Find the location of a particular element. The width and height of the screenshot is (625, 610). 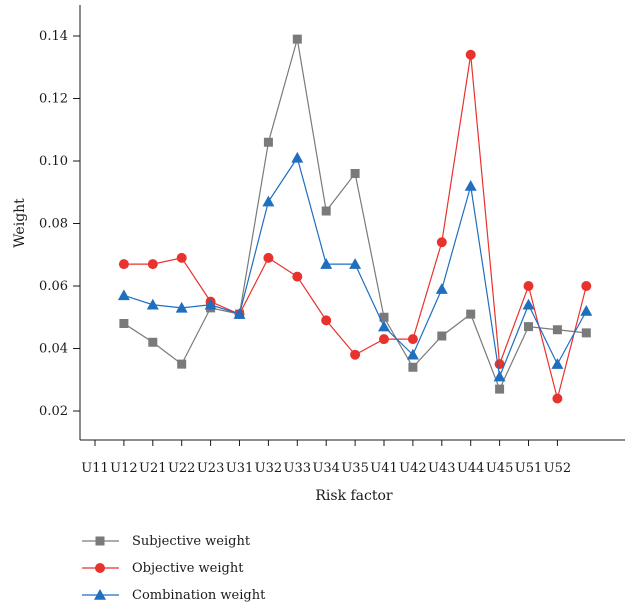

x-tick-label: U31 is located at coordinates (240, 468).